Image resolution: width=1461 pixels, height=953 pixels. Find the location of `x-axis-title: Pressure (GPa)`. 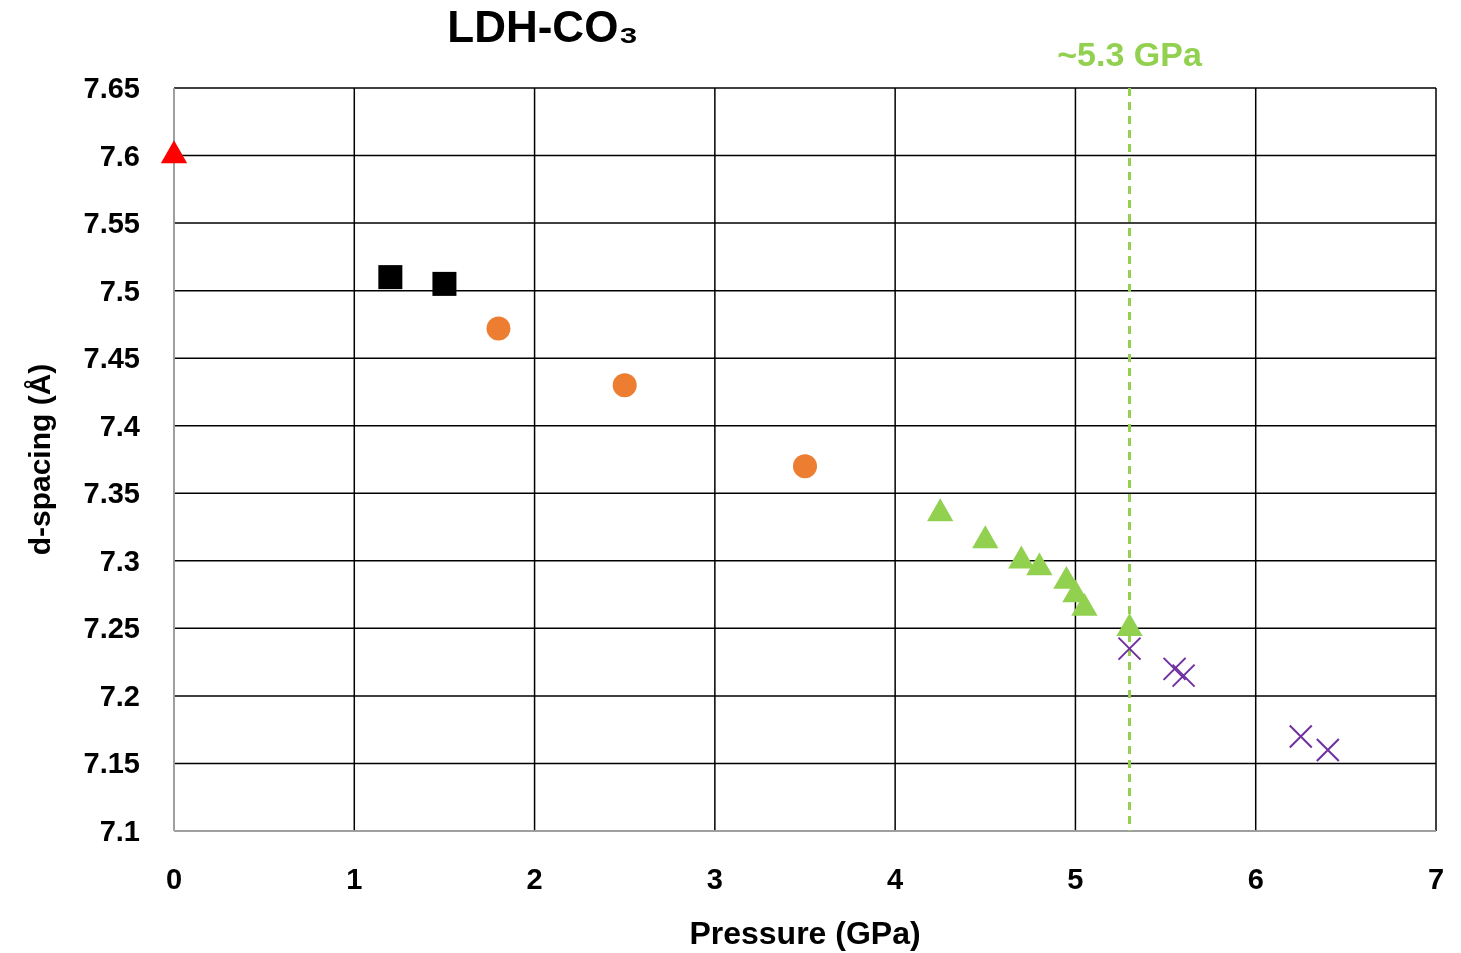

x-axis-title: Pressure (GPa) is located at coordinates (805, 933).